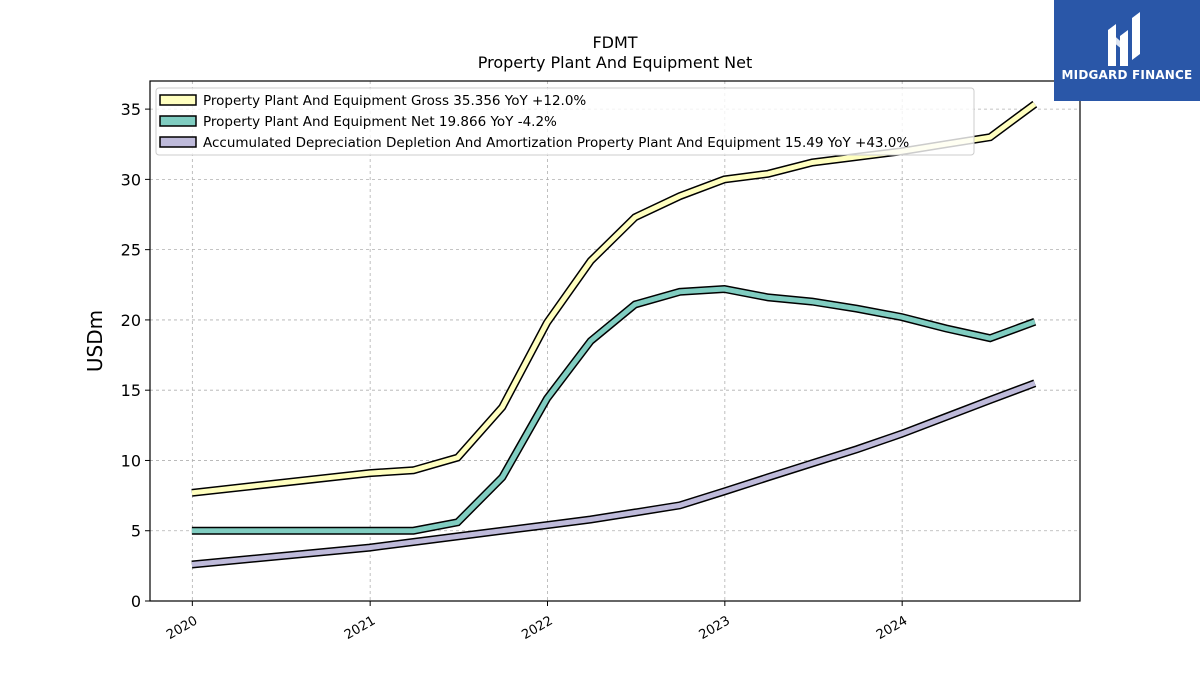  I want to click on legend-box, so click(565, 121).